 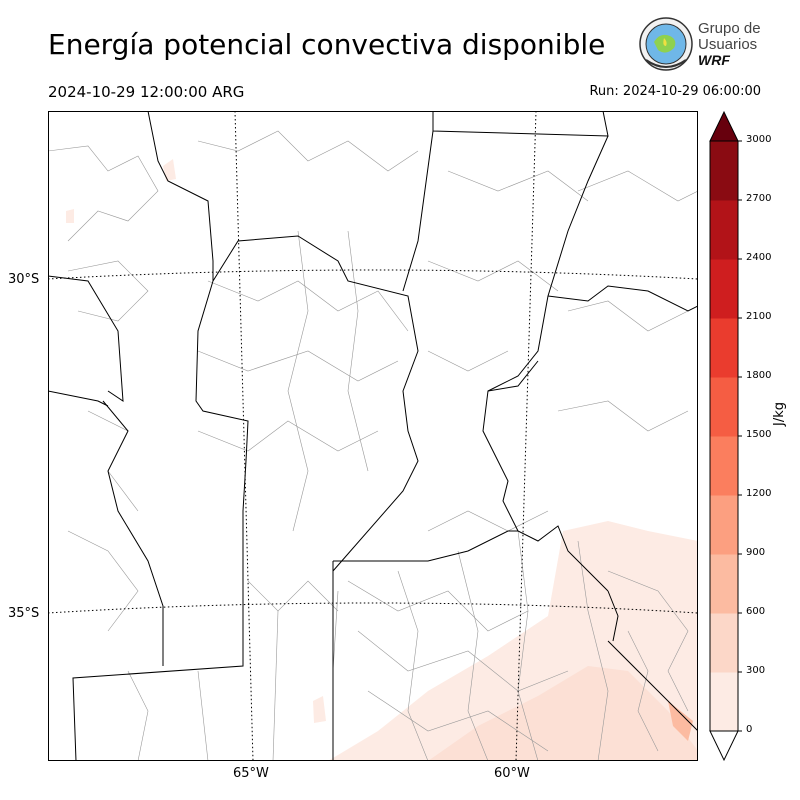 What do you see at coordinates (729, 28) in the screenshot?
I see `logo-text-line1: Grupo de` at bounding box center [729, 28].